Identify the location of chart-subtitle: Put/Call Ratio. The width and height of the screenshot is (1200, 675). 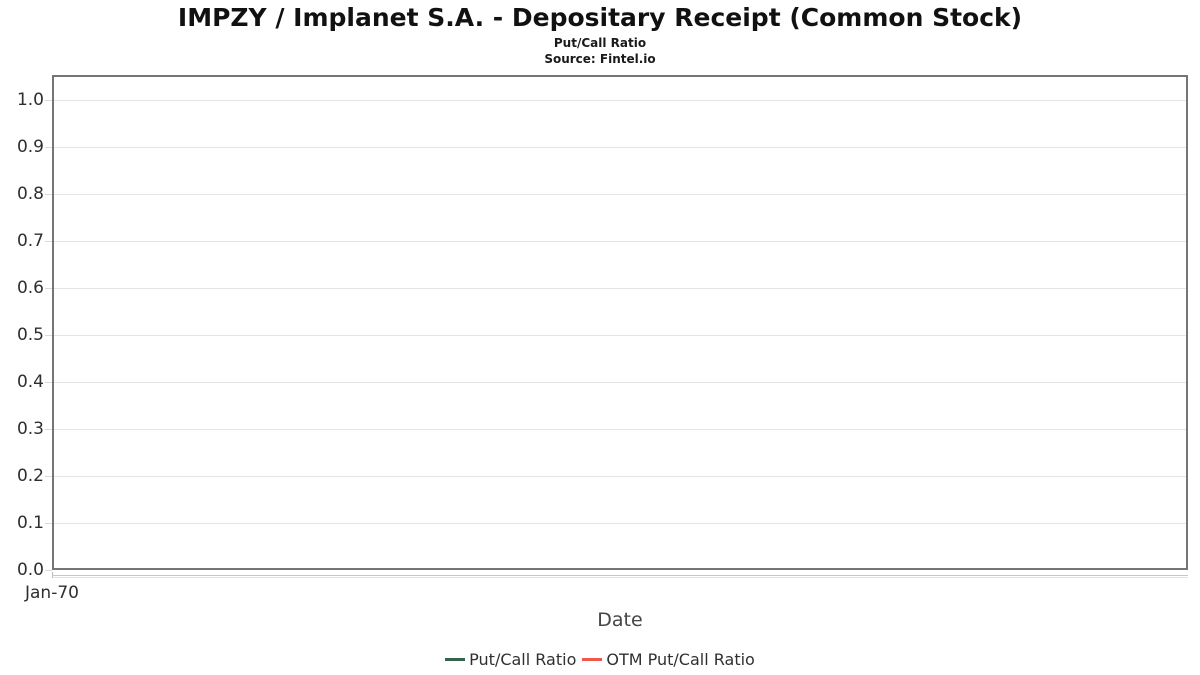
(600, 43).